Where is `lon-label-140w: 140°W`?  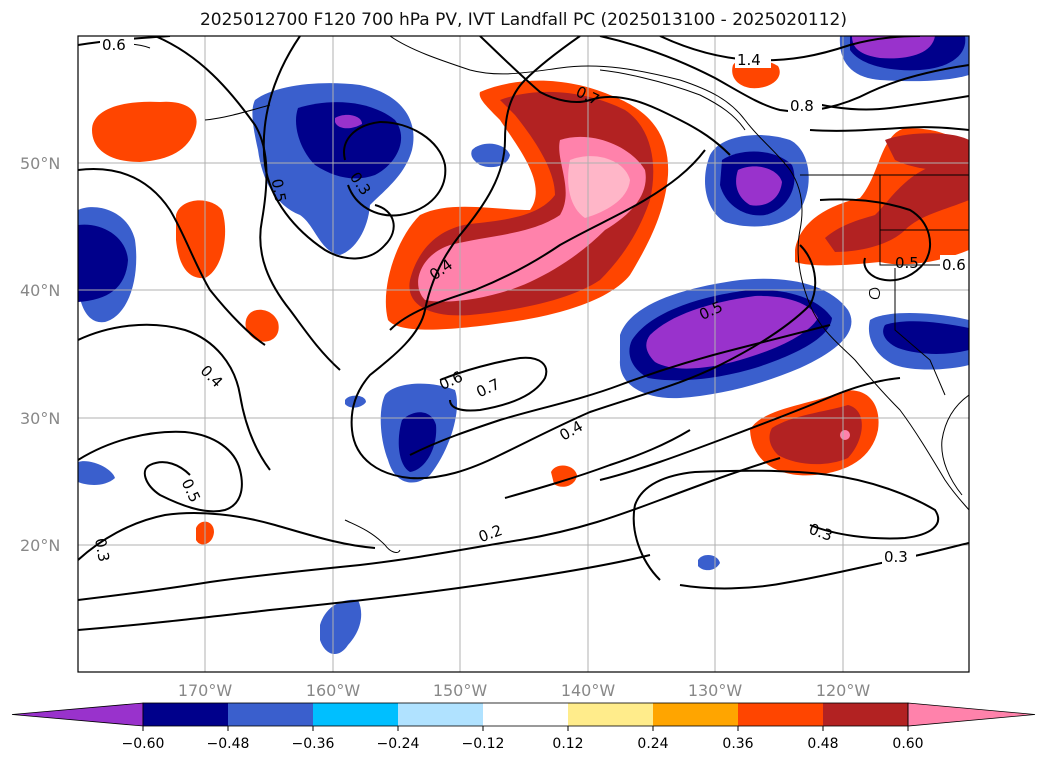
lon-label-140w: 140°W is located at coordinates (588, 690).